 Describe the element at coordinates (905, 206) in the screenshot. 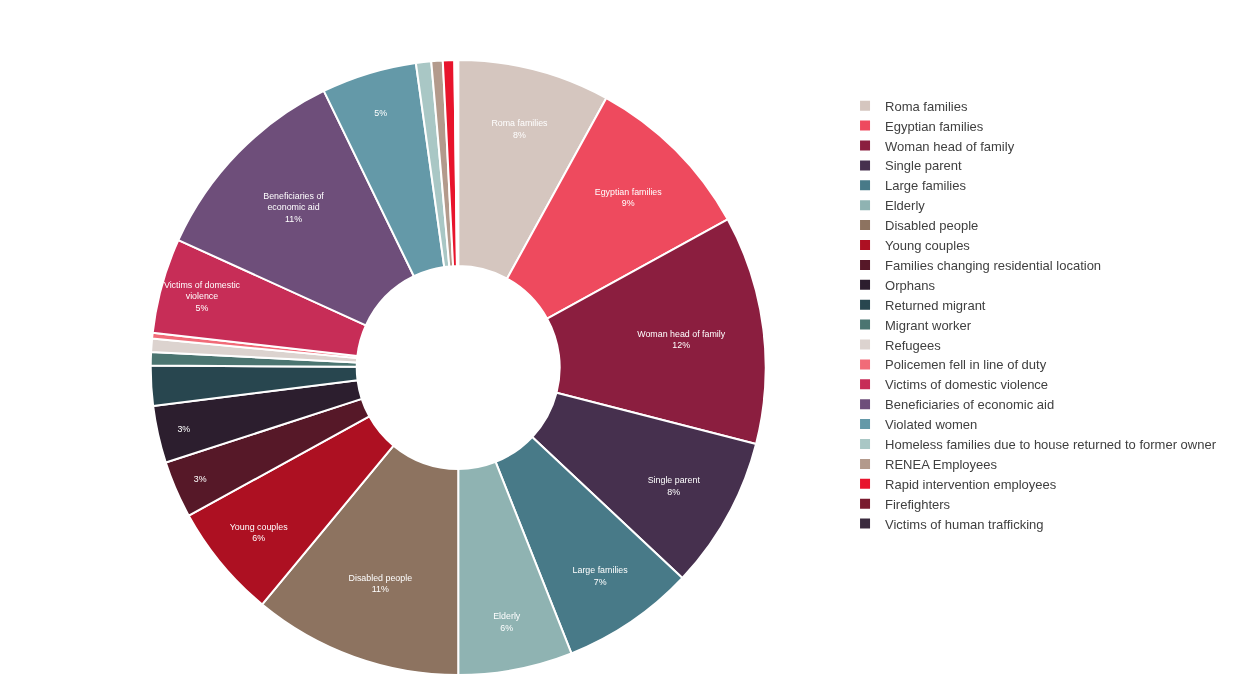

I see `legend-label: Elderly` at that location.